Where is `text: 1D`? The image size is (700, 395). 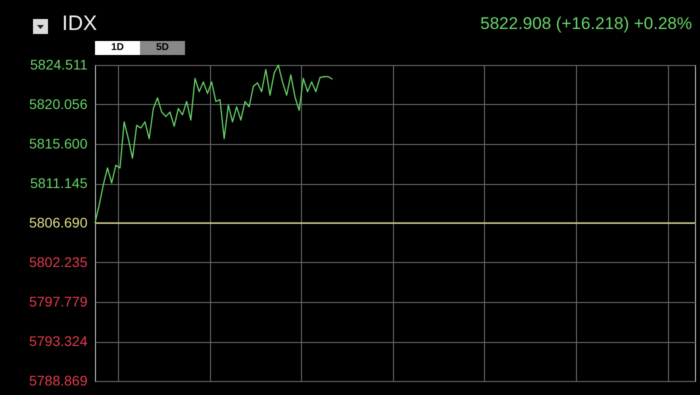
text: 1D is located at coordinates (117, 48).